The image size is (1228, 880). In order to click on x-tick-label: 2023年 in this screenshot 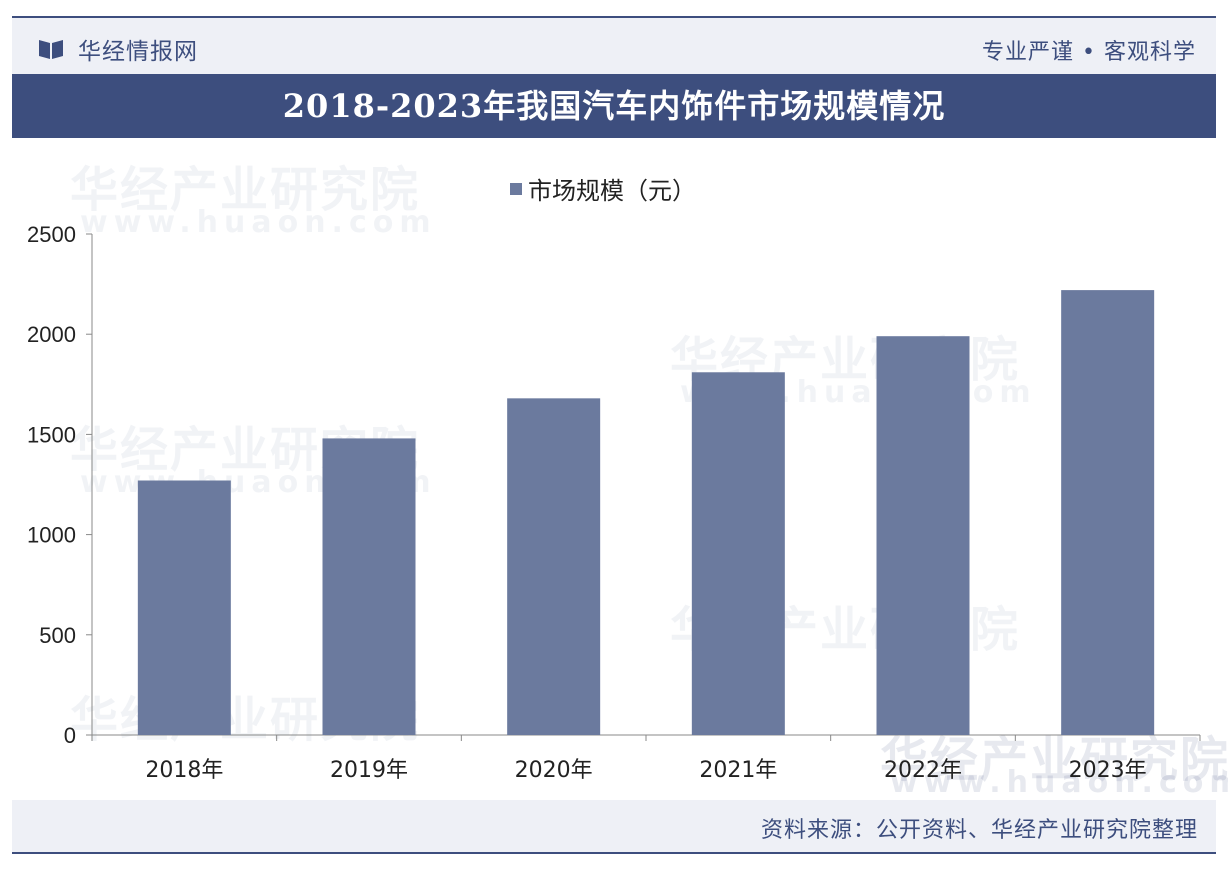, I will do `click(1108, 770)`.